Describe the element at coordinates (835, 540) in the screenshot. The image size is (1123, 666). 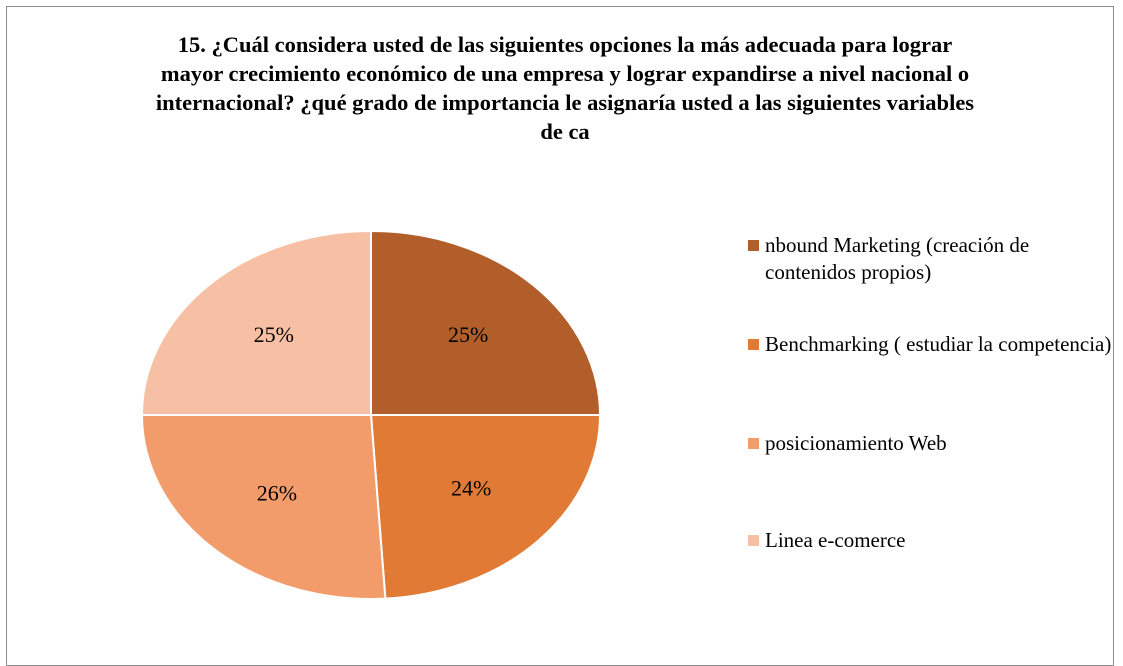
I see `legend-label: Linea e-comerce` at that location.